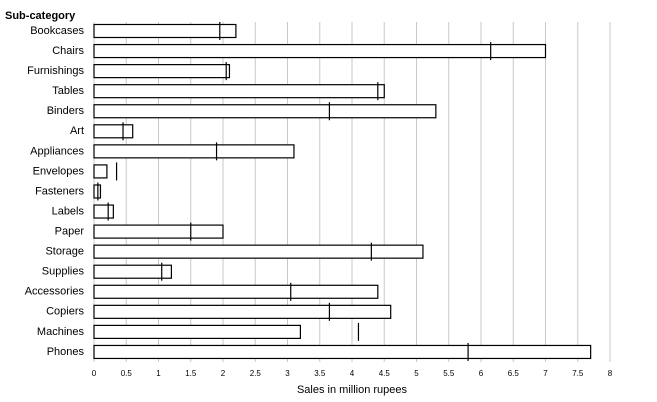  I want to click on y-tick-label: Labels, so click(68, 211).